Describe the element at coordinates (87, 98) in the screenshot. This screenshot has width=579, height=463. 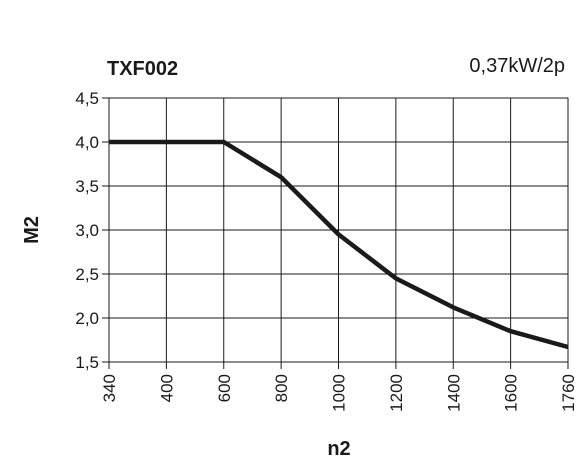
I see `y-tick-label: 4,5` at that location.